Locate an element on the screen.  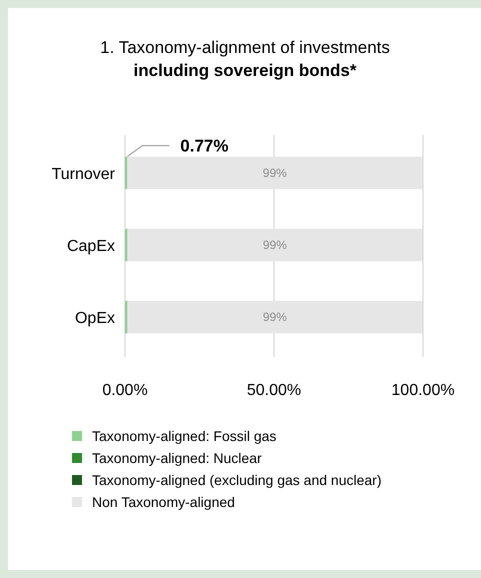
legend-label: Taxonomy-aligned (excluding gas and nuclear) is located at coordinates (237, 480).